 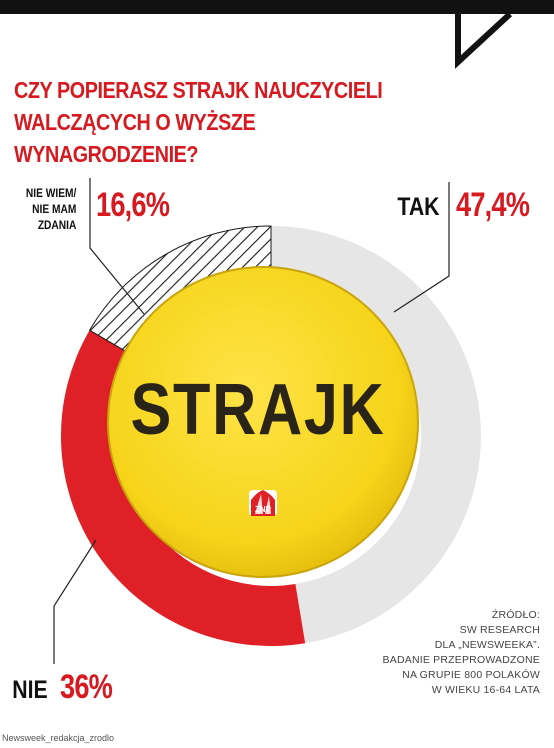 What do you see at coordinates (484, 40) in the screenshot?
I see `top-banner-outline` at bounding box center [484, 40].